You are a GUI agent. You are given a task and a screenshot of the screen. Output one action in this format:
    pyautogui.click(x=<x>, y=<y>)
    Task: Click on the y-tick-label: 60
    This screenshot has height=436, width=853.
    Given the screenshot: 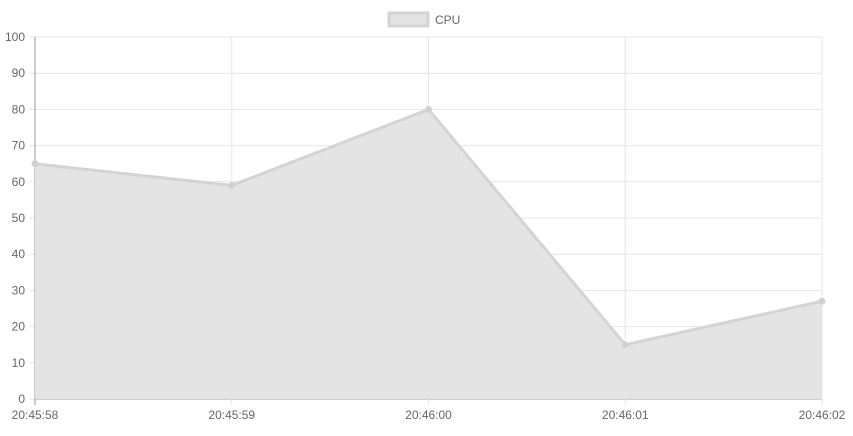 What is the action you would take?
    pyautogui.click(x=19, y=182)
    